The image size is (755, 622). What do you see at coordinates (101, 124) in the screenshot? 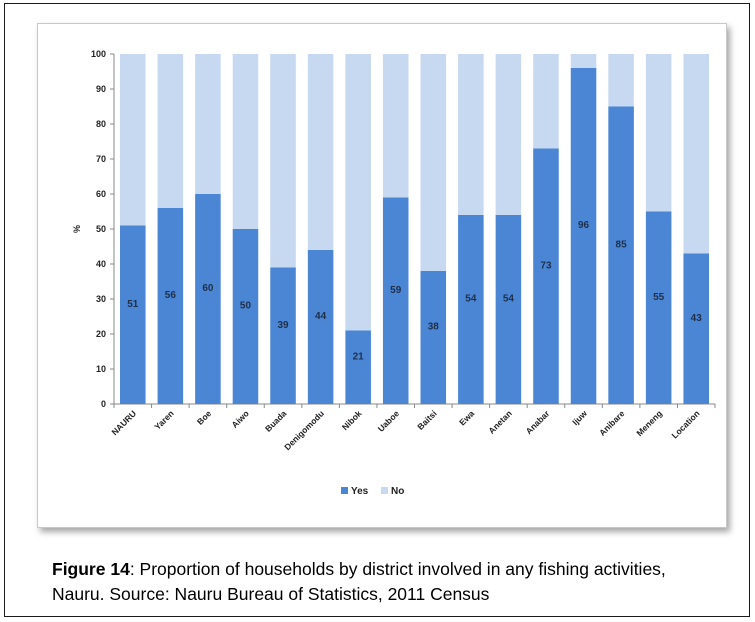
I see `y-tick-label: 80` at bounding box center [101, 124].